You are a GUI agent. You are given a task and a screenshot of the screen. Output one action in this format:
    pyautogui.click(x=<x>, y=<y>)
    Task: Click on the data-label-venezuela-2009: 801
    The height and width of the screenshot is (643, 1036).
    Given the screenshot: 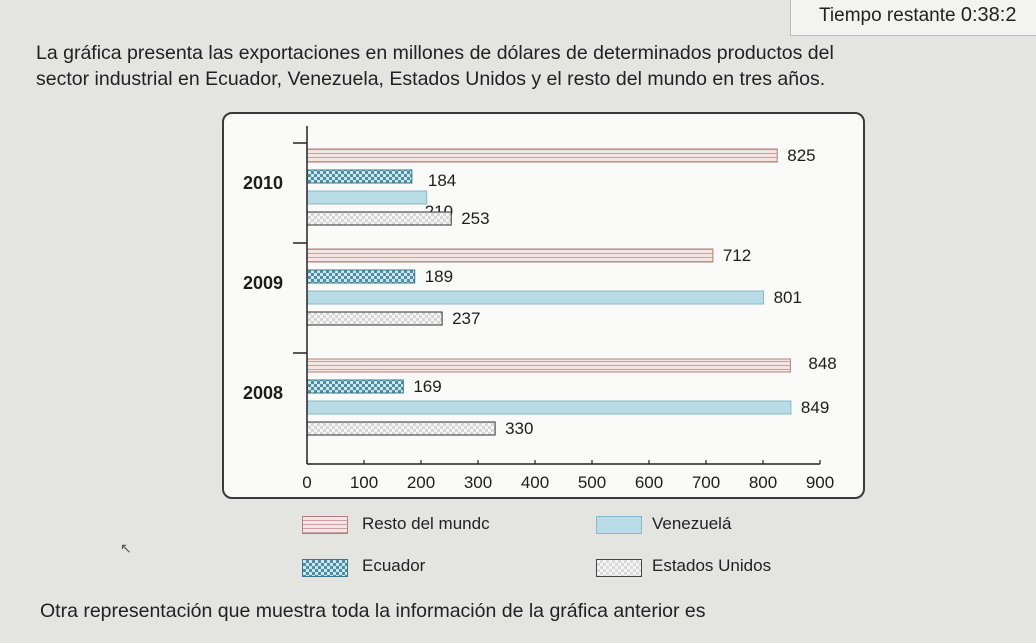 What is the action you would take?
    pyautogui.click(x=788, y=297)
    